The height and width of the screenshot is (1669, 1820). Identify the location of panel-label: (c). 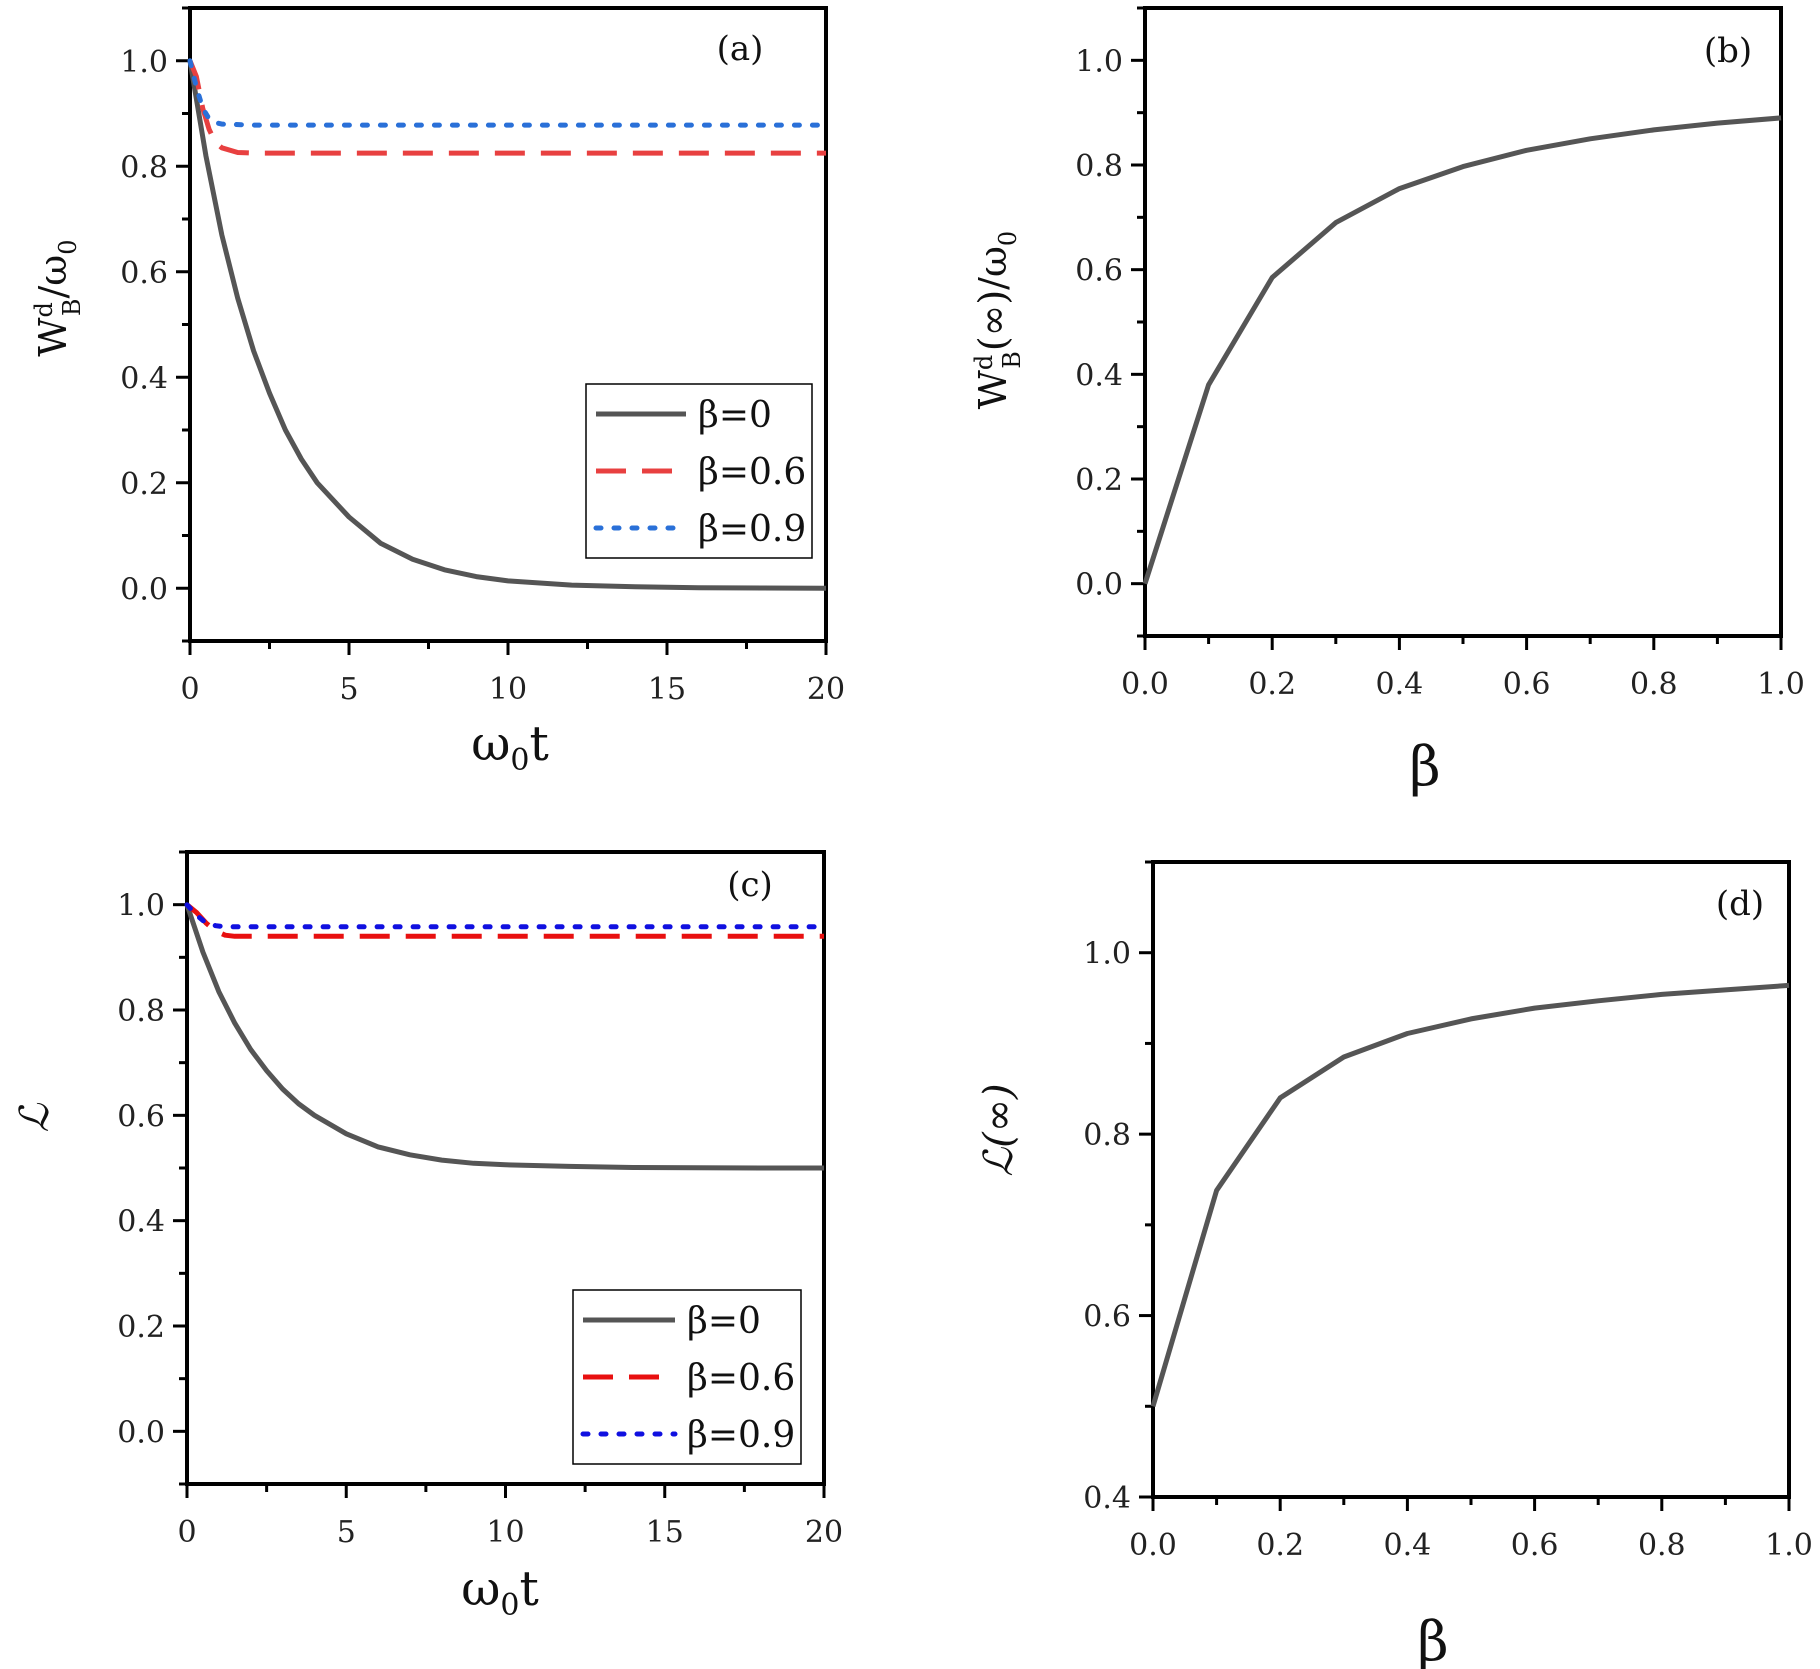
(750, 885).